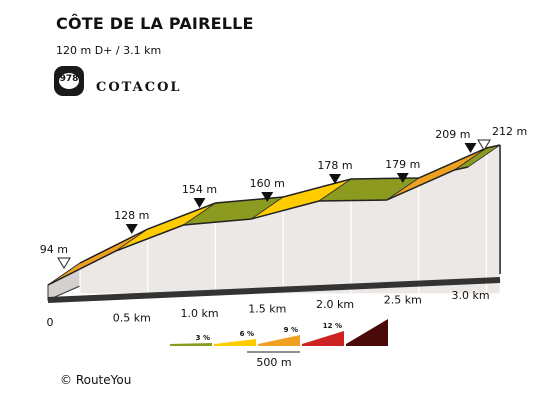 Image resolution: width=550 pixels, height=400 pixels. Describe the element at coordinates (50, 322) in the screenshot. I see `distance-tick: 0` at that location.